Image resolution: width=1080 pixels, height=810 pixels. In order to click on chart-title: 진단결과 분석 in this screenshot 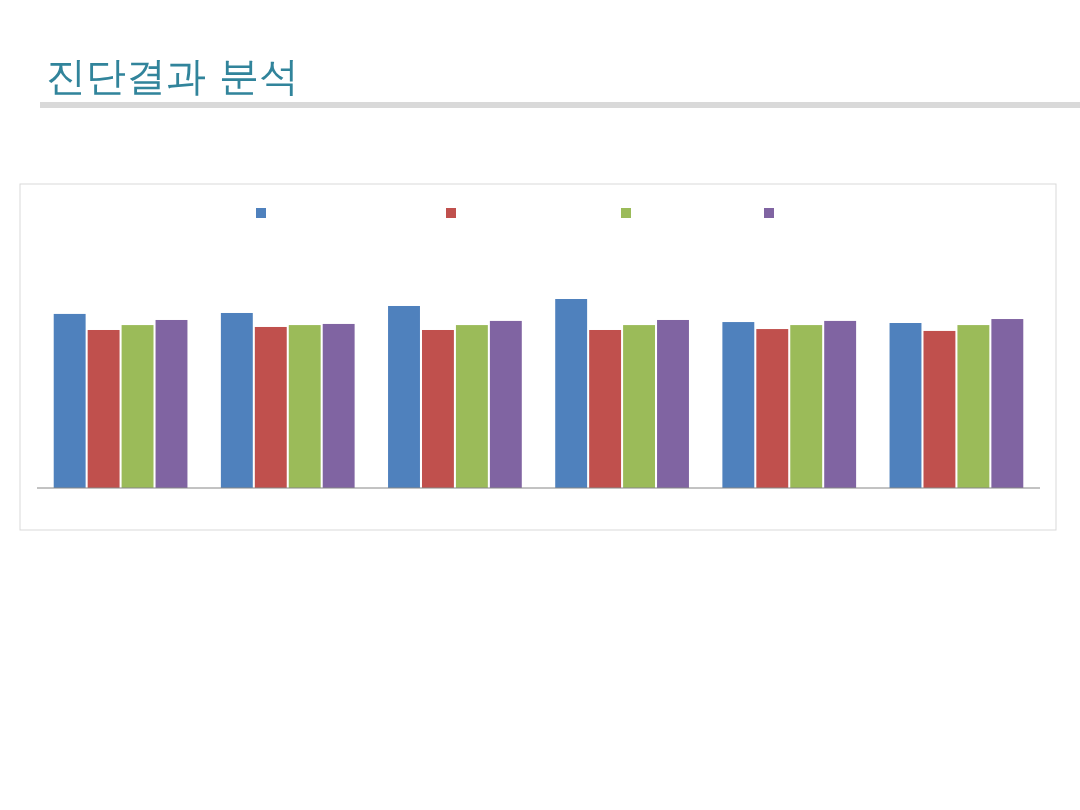, I will do `click(172, 76)`.